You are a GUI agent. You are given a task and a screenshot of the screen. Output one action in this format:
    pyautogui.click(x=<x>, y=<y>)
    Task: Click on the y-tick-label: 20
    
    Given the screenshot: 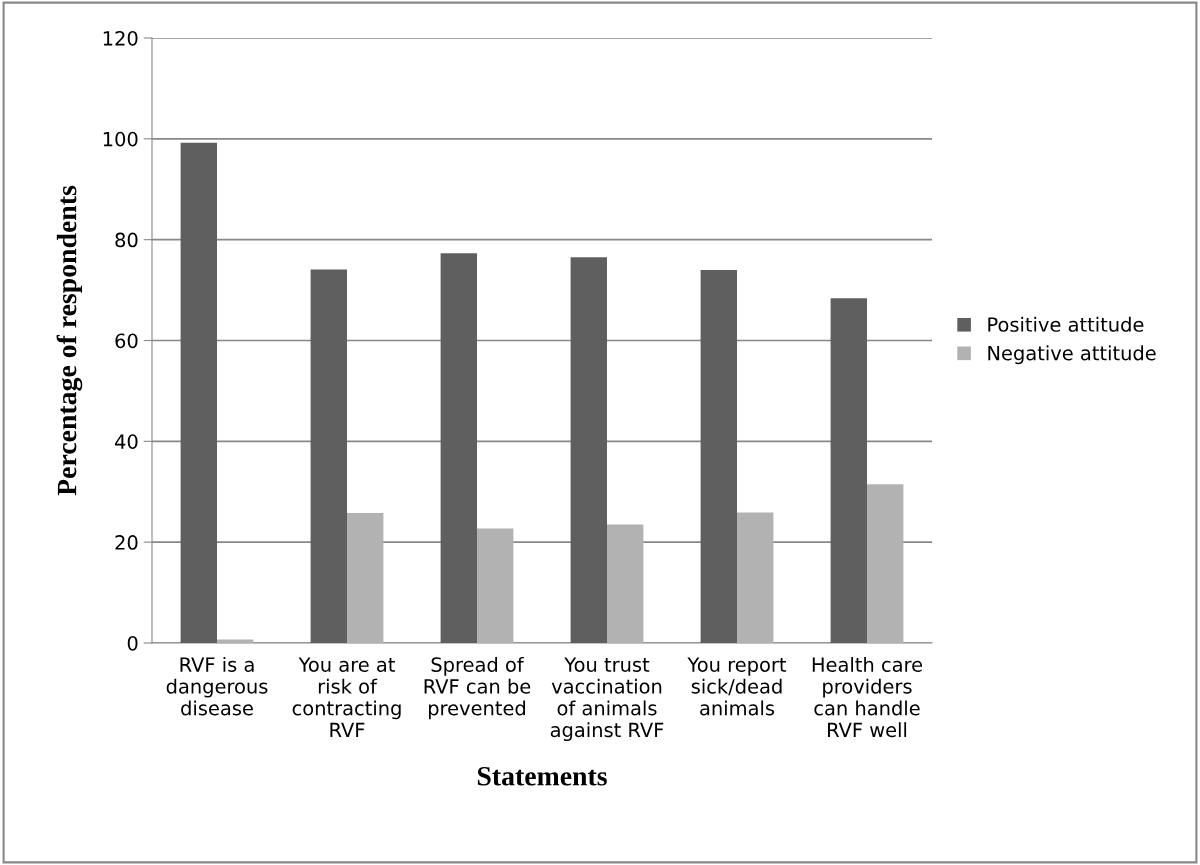 What is the action you would take?
    pyautogui.click(x=126, y=542)
    